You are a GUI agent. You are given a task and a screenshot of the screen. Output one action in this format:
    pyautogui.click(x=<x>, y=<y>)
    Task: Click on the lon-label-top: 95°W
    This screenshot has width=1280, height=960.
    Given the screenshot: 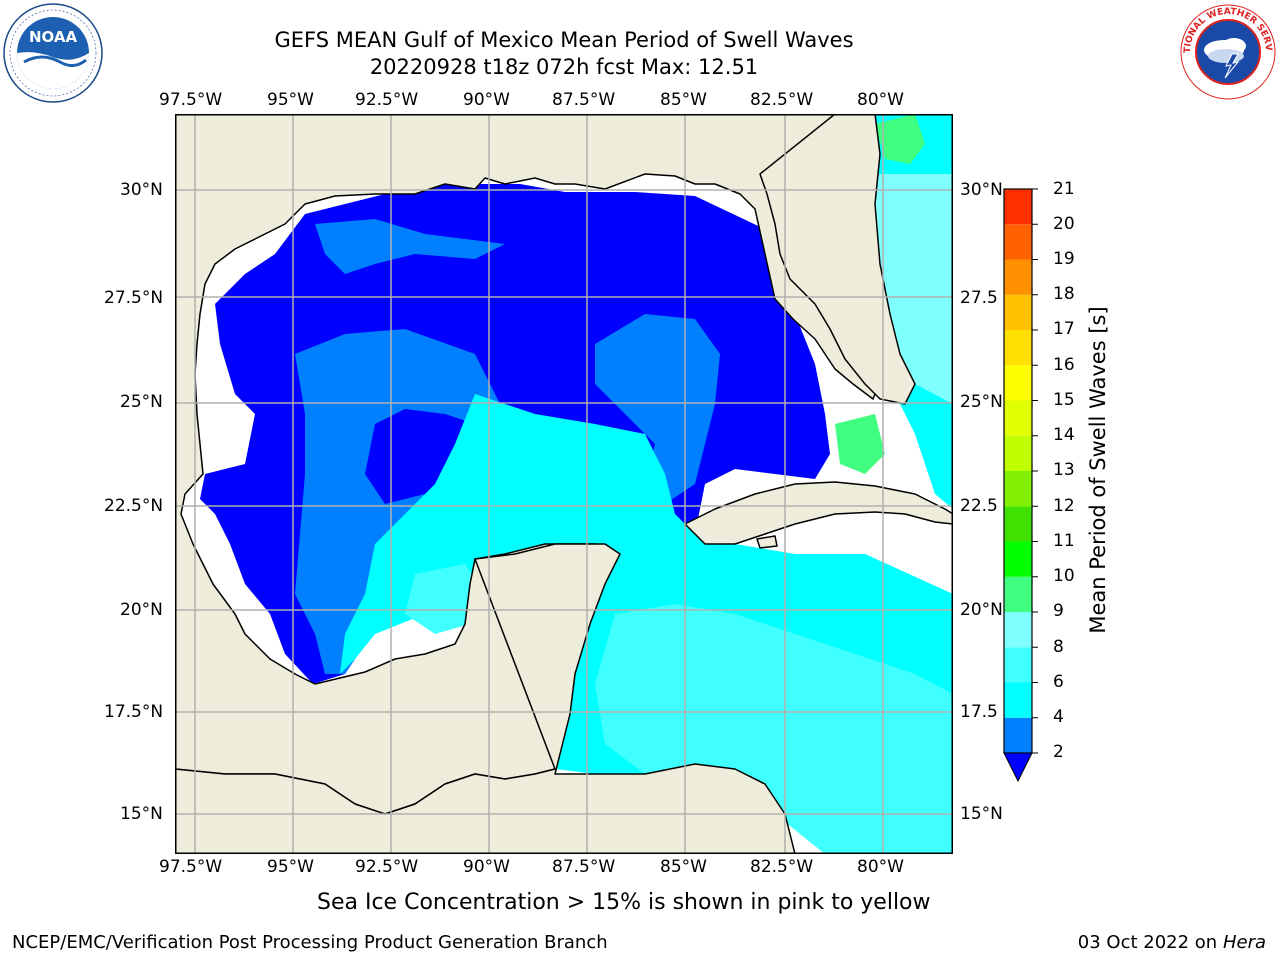 What is the action you would take?
    pyautogui.click(x=290, y=100)
    